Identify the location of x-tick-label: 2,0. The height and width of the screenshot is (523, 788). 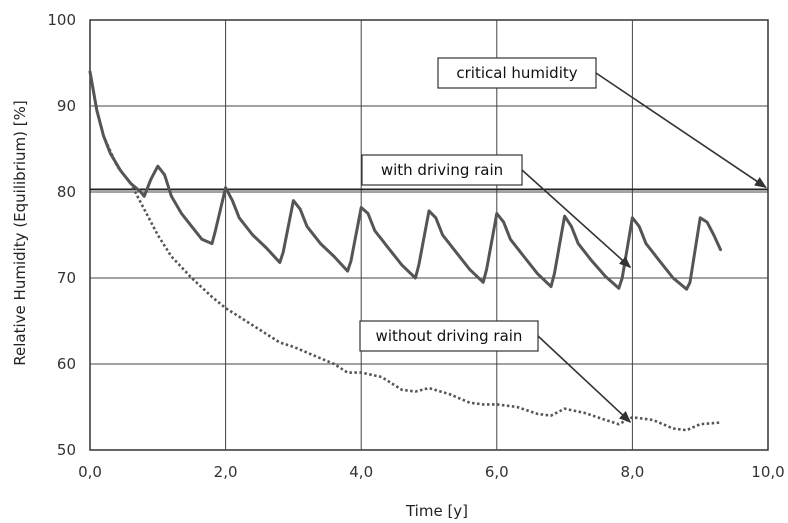
(226, 472).